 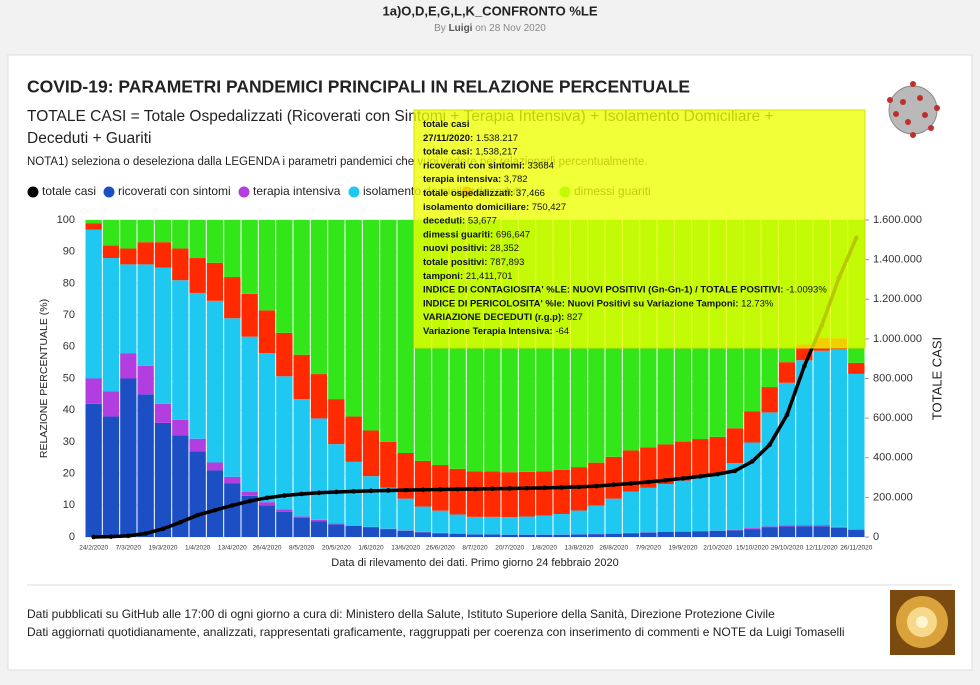 I want to click on tooltip-label: terapia intensiva:, so click(x=462, y=179).